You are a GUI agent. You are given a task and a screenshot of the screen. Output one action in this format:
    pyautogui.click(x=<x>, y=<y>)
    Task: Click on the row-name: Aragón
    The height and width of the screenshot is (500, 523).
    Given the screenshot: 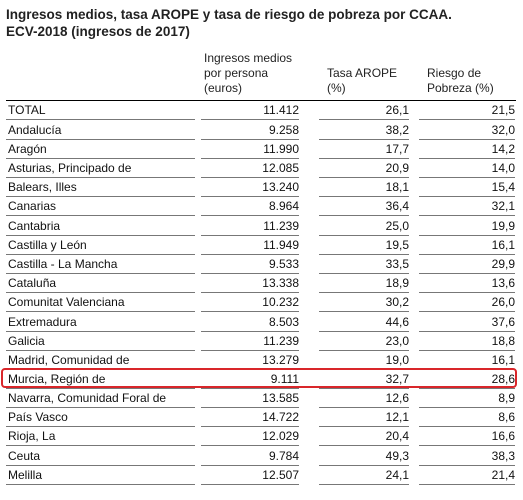 What is the action you would take?
    pyautogui.click(x=100, y=150)
    